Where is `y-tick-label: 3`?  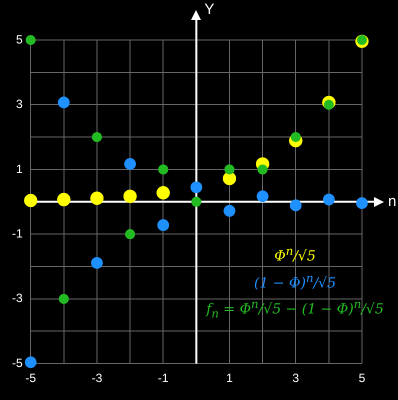 y-tick-label: 3 is located at coordinates (19, 104).